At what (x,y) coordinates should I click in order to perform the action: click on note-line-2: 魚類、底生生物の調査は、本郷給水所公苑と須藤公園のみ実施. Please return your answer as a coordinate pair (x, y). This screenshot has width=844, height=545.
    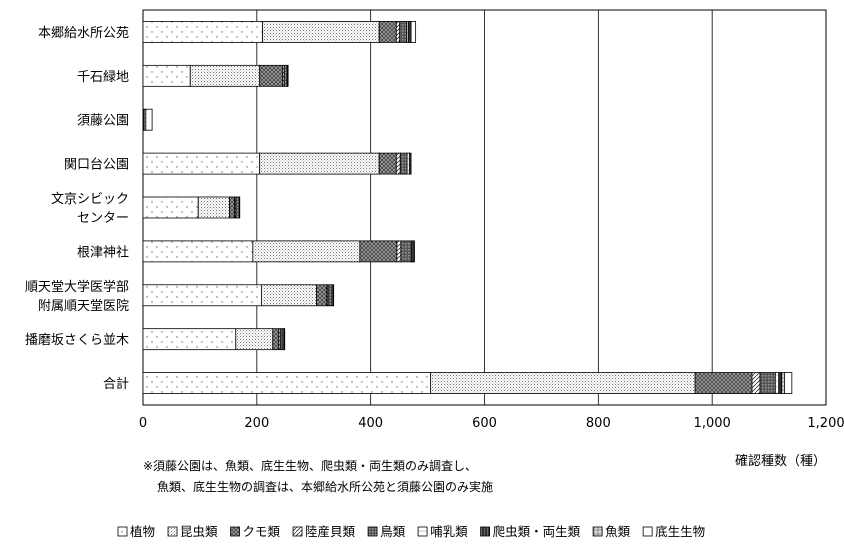
    Looking at the image, I should click on (325, 486).